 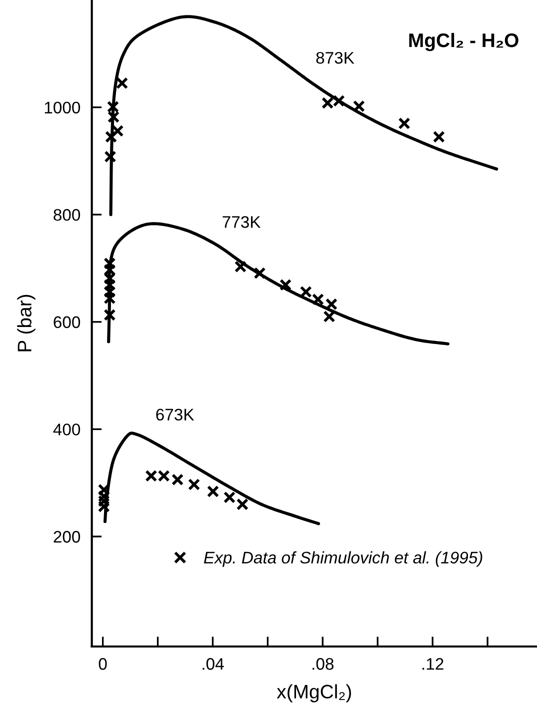 What do you see at coordinates (66, 430) in the screenshot?
I see `y-tick-label: 400` at bounding box center [66, 430].